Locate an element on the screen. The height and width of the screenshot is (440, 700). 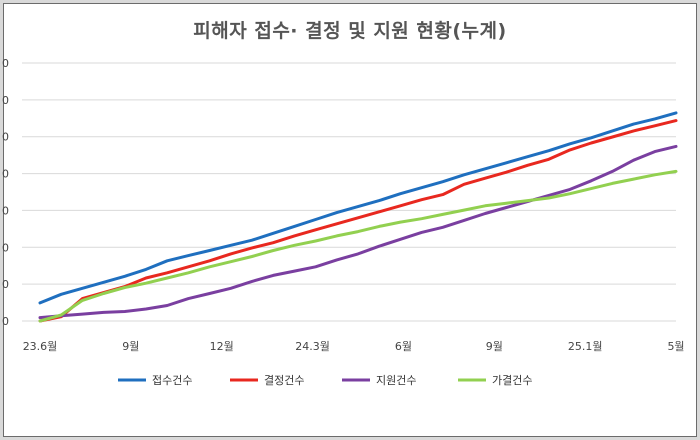
x-tick-label: 23.6월 is located at coordinates (40, 346).